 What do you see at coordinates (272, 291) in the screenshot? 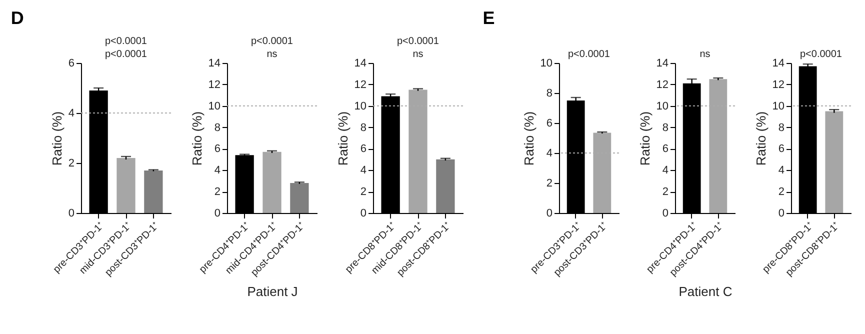
I see `x-axis-title: Patient J` at bounding box center [272, 291].